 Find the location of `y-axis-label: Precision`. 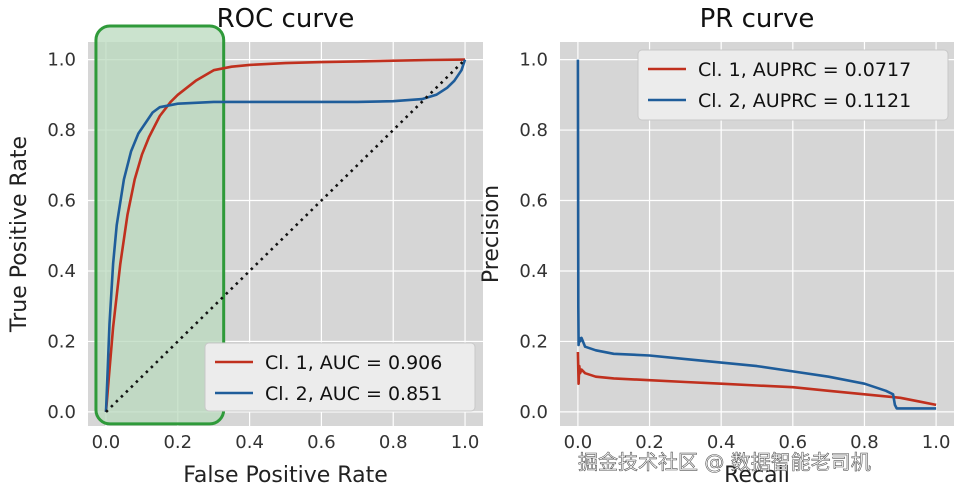

y-axis-label: Precision is located at coordinates (491, 234).